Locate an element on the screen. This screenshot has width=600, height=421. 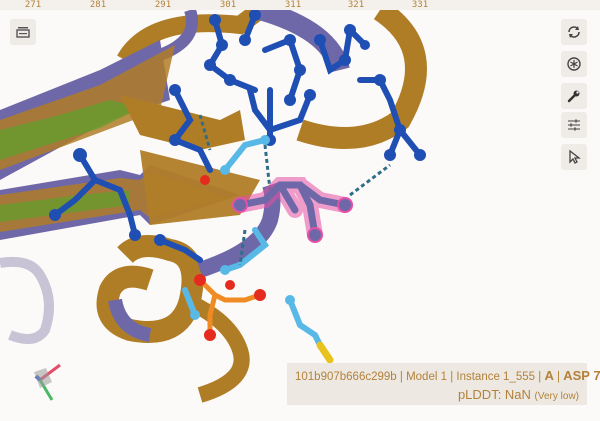
right-ribbon-loop is located at coordinates (361, 74).